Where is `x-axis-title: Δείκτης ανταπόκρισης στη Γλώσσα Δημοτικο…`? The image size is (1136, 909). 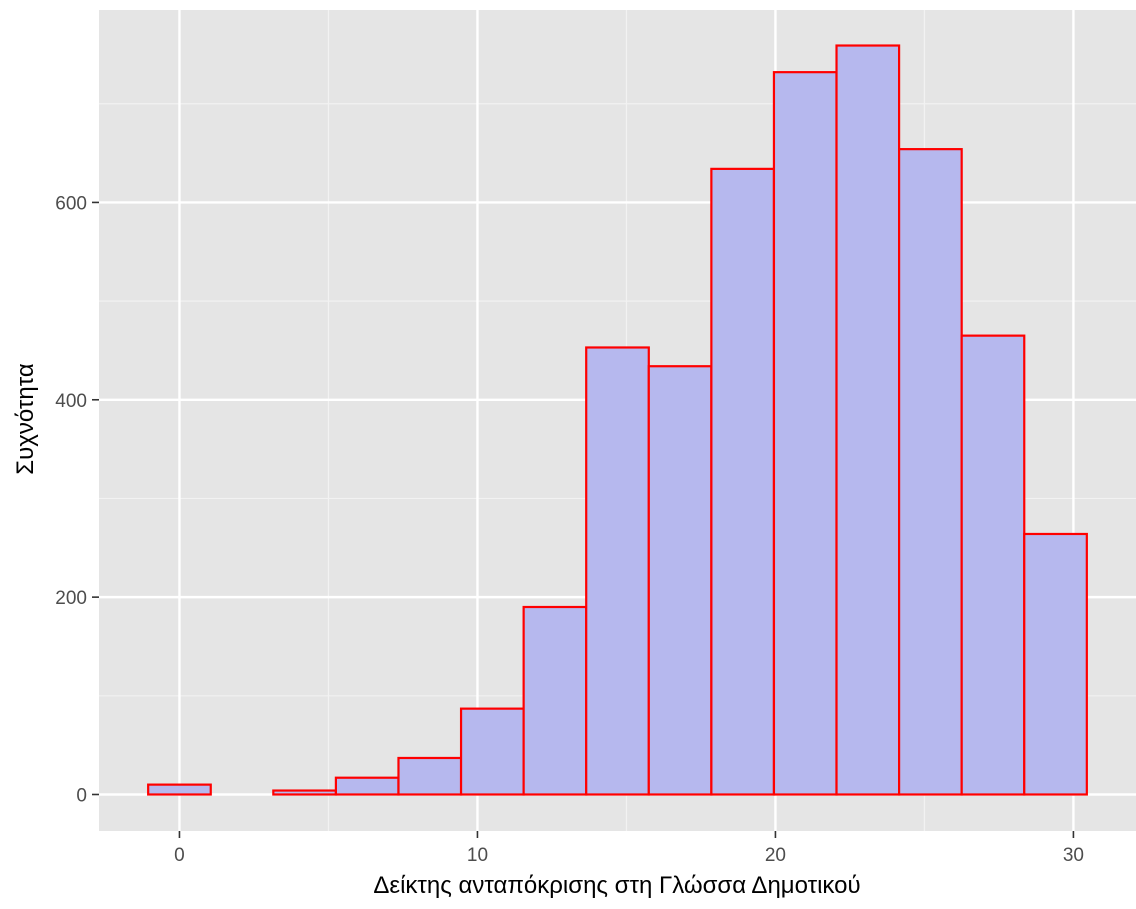
x-axis-title: Δείκτης ανταπόκρισης στη Γλώσσα Δημοτικο… is located at coordinates (616, 885).